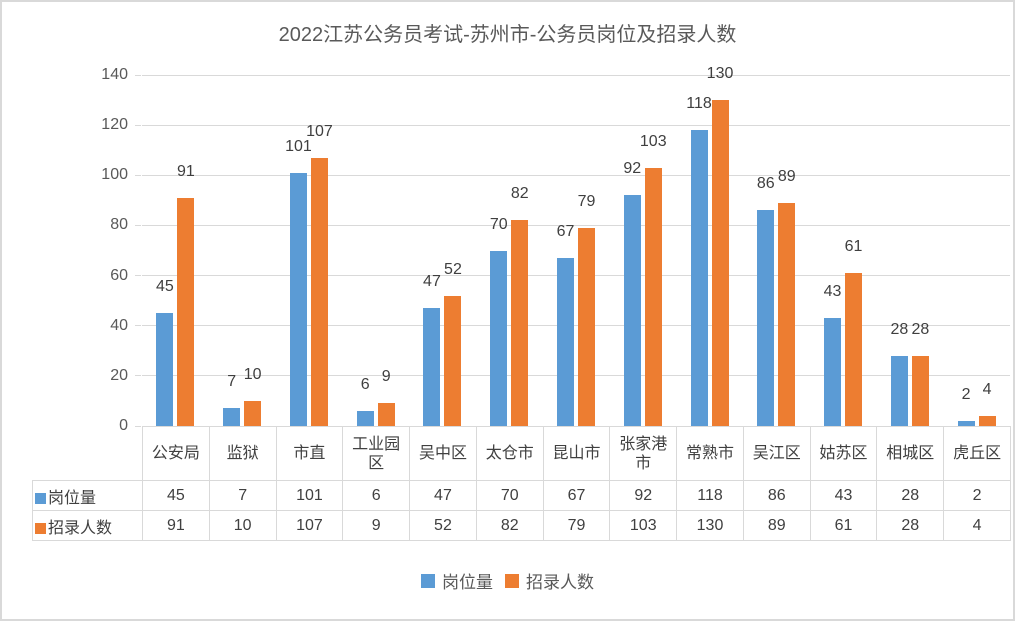 Image resolution: width=1015 pixels, height=621 pixels. I want to click on bar-data-label: 82, so click(519, 194).